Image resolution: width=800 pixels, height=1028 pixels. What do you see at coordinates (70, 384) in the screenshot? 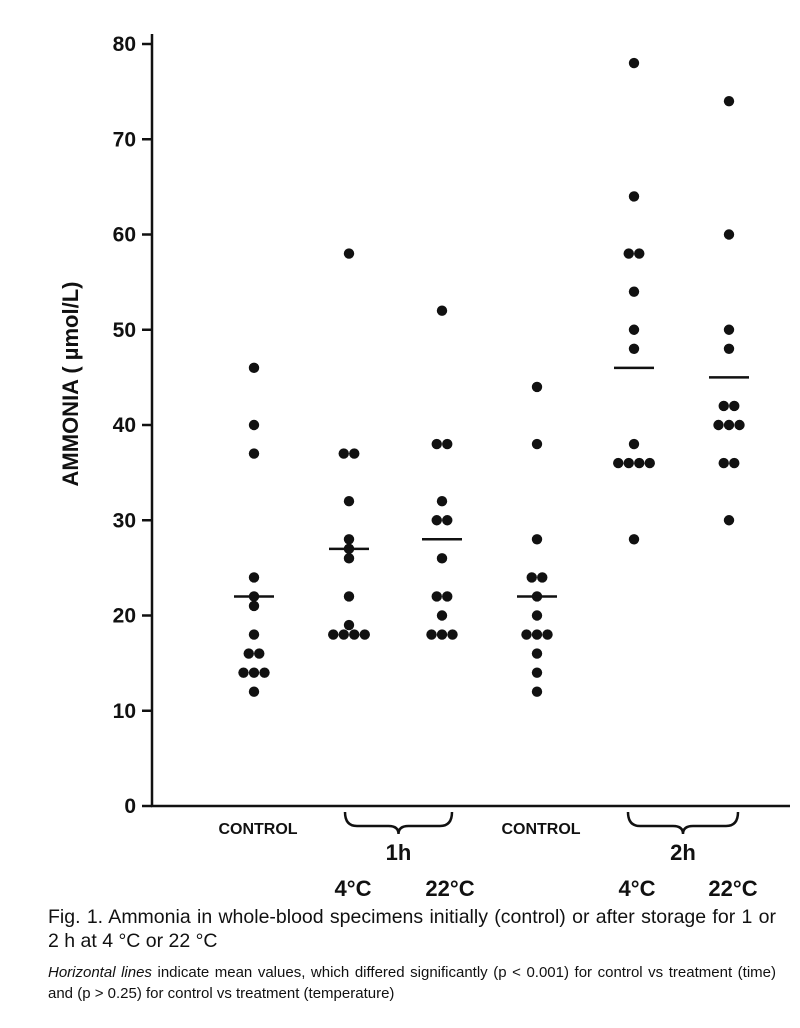
I see `y-axis-label: AMMONIA ( µmol/L)` at bounding box center [70, 384].